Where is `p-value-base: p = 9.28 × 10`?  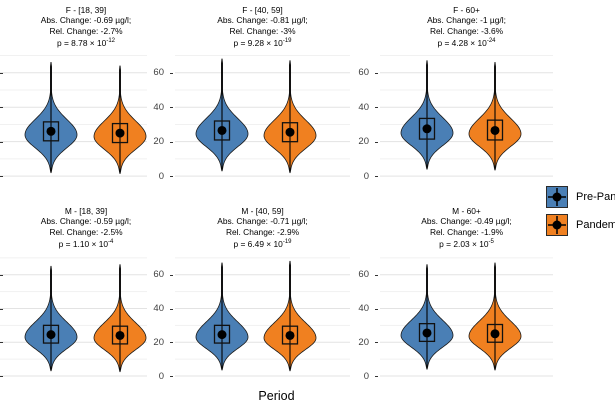 p-value-base: p = 9.28 × 10 is located at coordinates (258, 43).